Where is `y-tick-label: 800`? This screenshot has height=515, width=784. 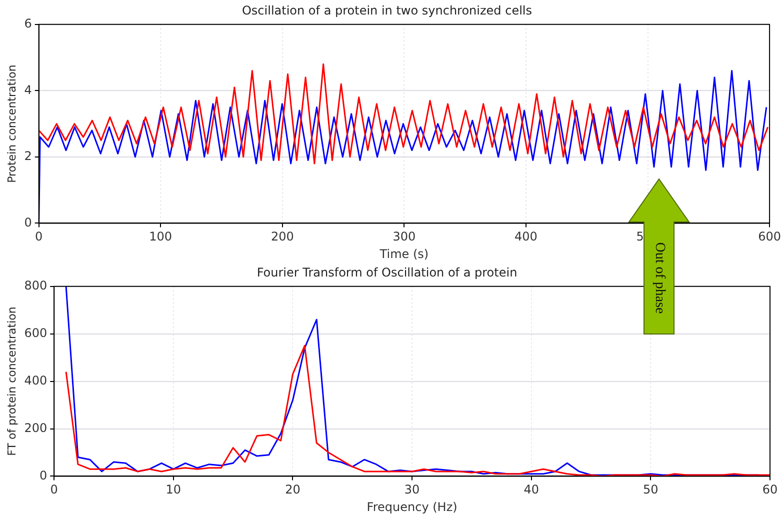 y-tick-label: 800 is located at coordinates (36, 285).